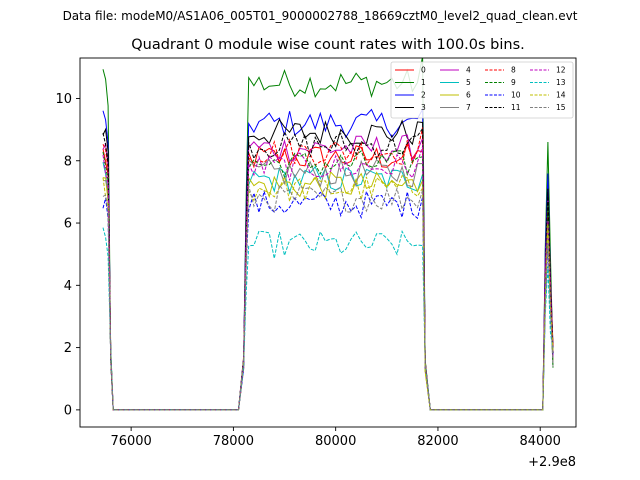 Image resolution: width=640 pixels, height=480 pixels. What do you see at coordinates (513, 70) in the screenshot?
I see `legend-label-8: 8` at bounding box center [513, 70].